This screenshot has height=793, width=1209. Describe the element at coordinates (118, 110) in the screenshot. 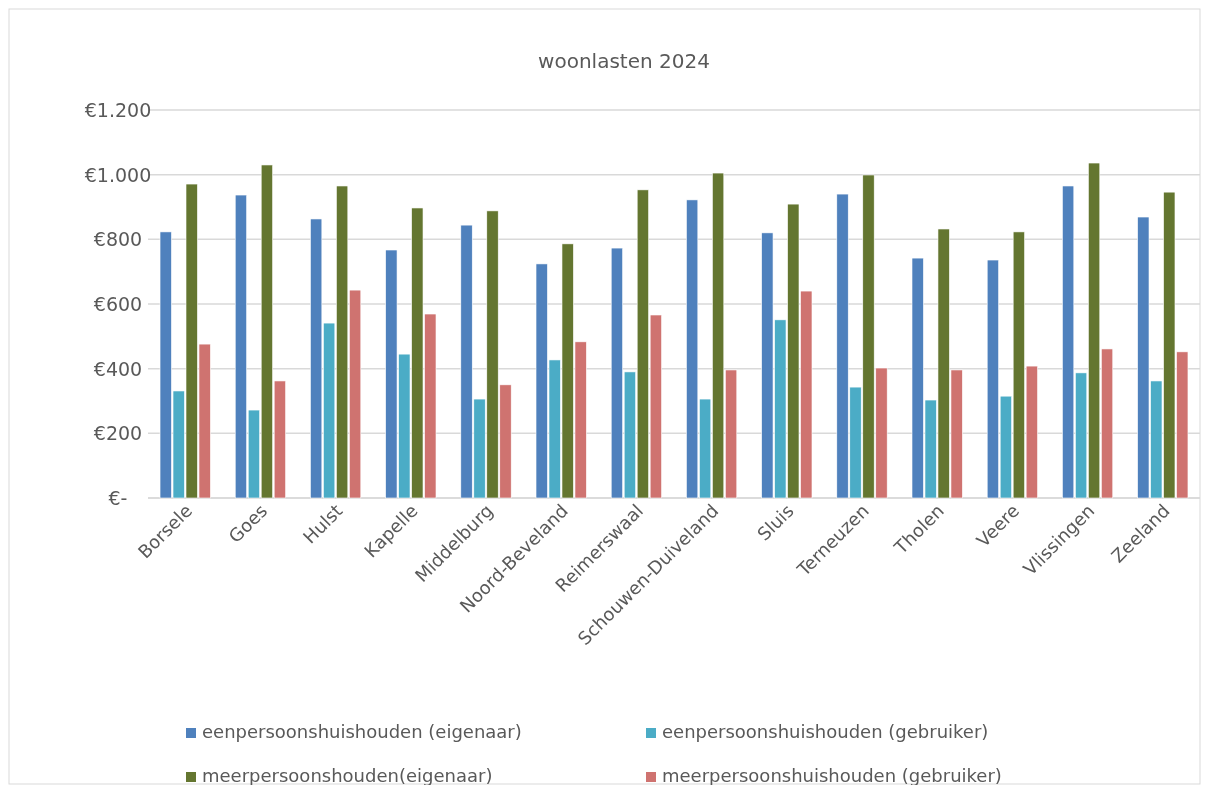

I see `y-tick-label: €1.200` at that location.